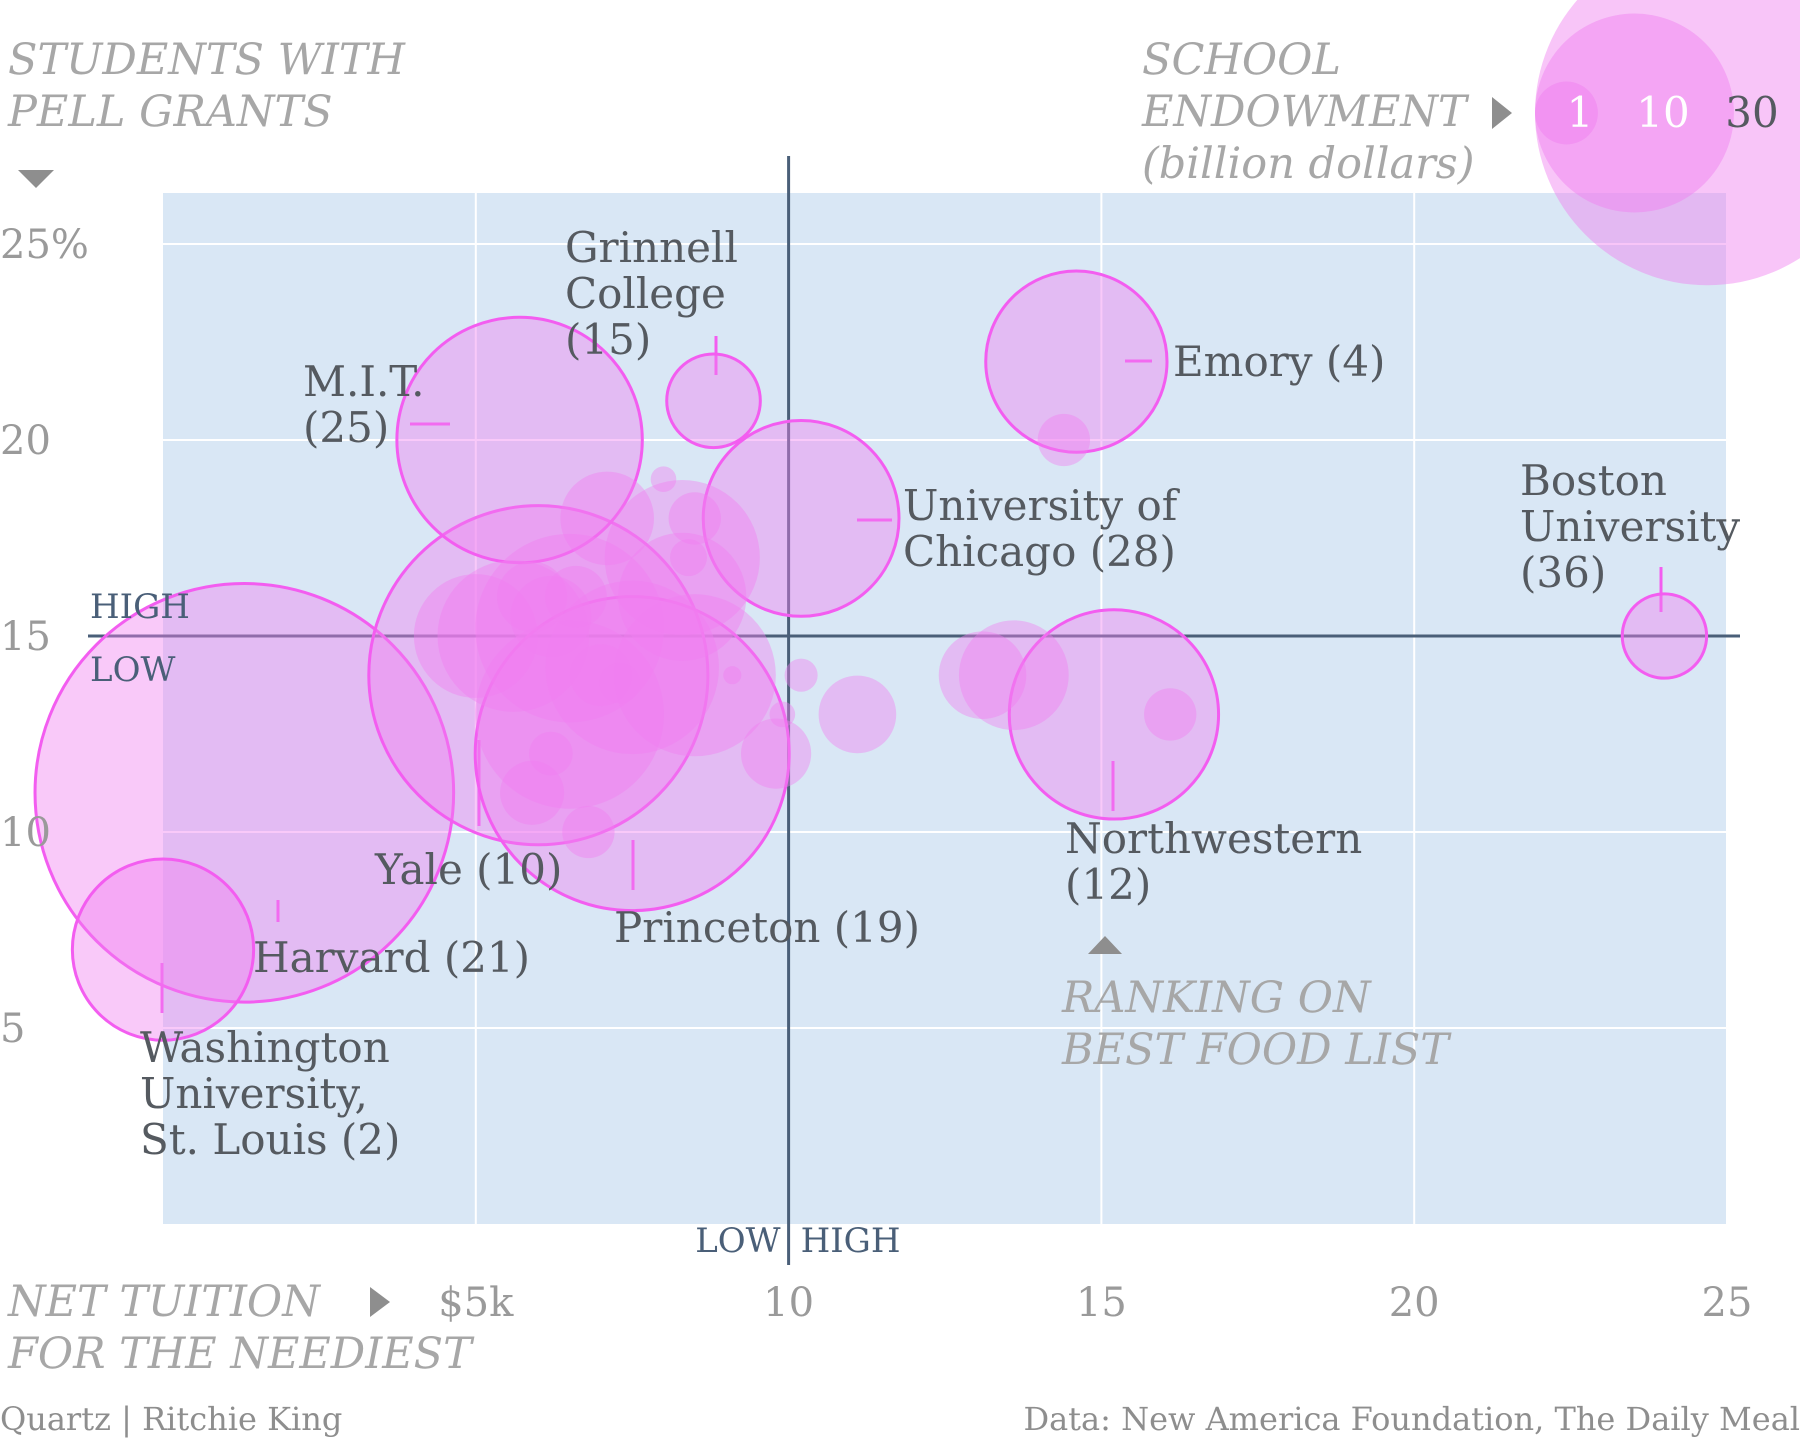 This screenshot has height=1440, width=1800. What do you see at coordinates (608, 339) in the screenshot?
I see `point-label-line: (15)` at bounding box center [608, 339].